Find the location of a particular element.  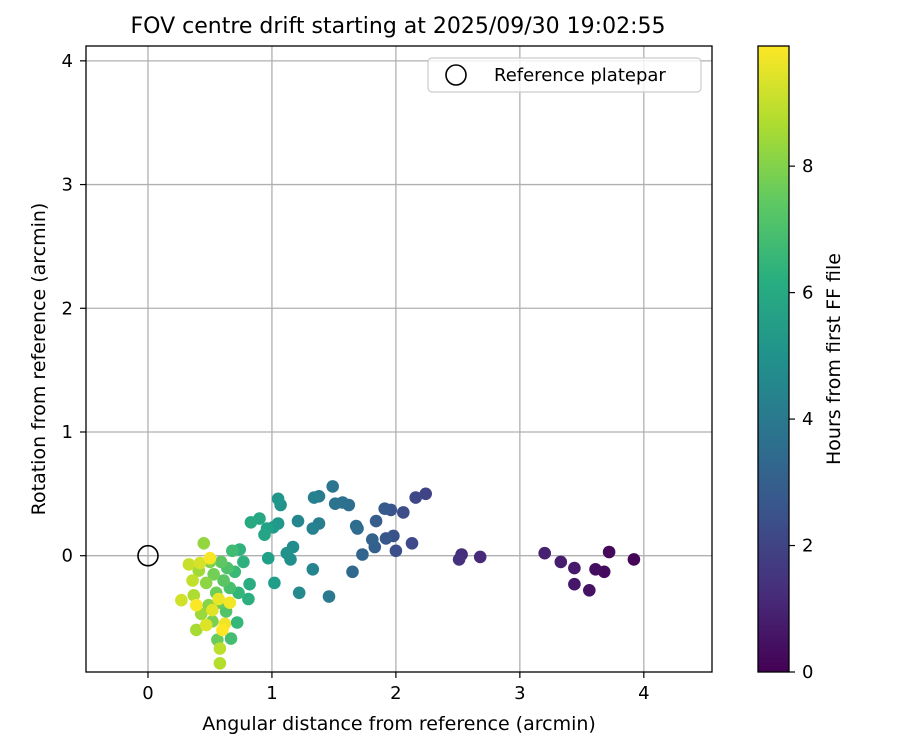

legend: Reference platepar is located at coordinates (564, 75).